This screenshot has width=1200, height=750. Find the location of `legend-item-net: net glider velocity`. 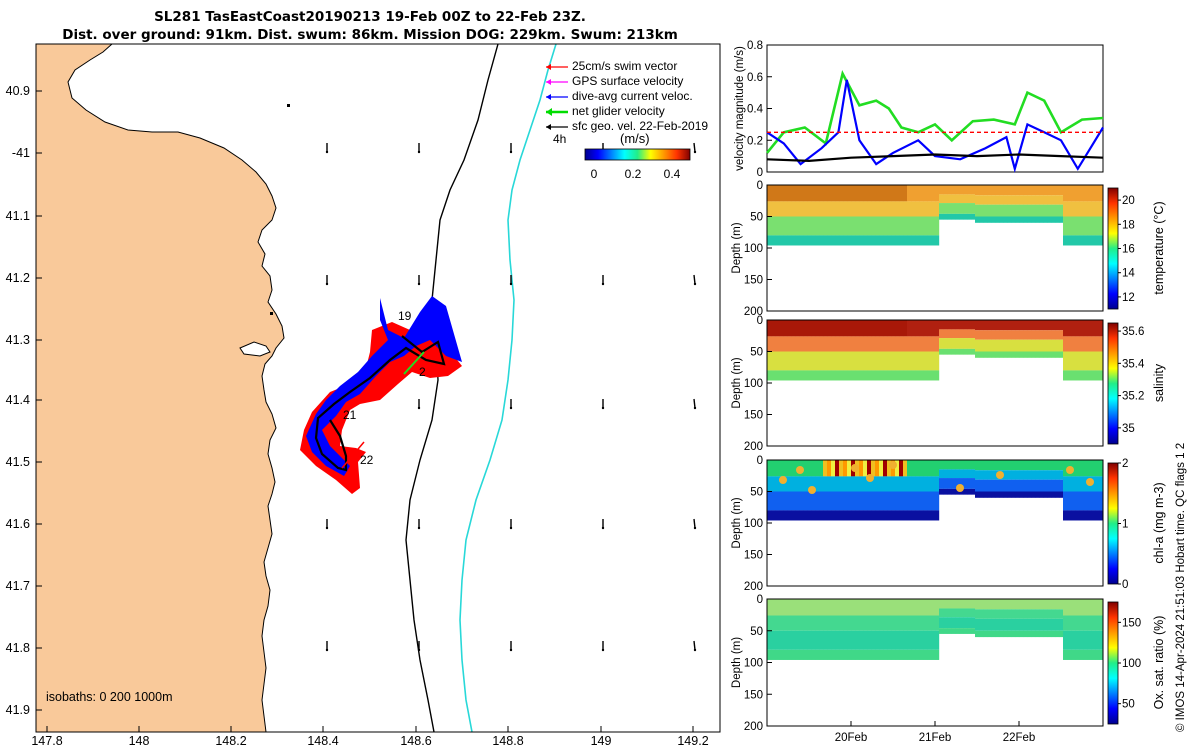

legend-item-net: net glider velocity is located at coordinates (605, 111).